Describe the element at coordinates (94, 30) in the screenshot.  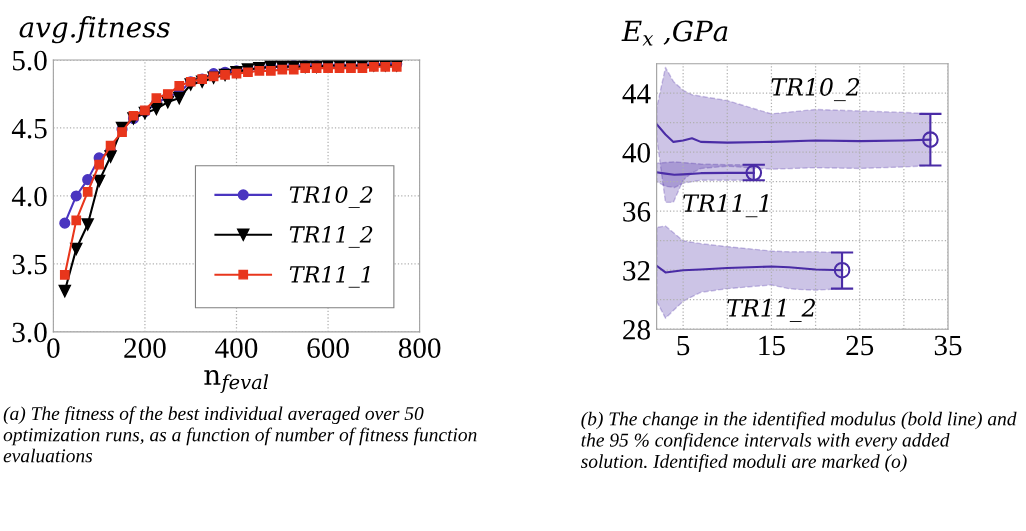
I see `y-axis-title: avg.fitness` at that location.